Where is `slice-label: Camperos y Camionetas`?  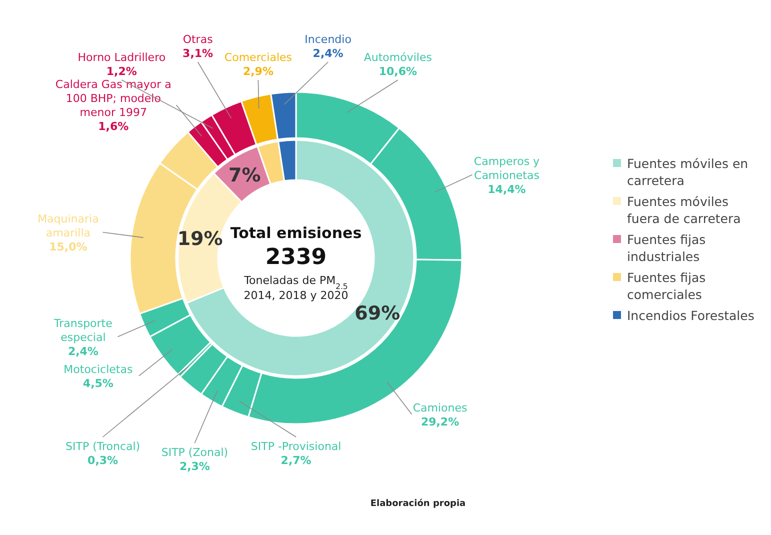 slice-label: Camperos y Camionetas is located at coordinates (507, 168).